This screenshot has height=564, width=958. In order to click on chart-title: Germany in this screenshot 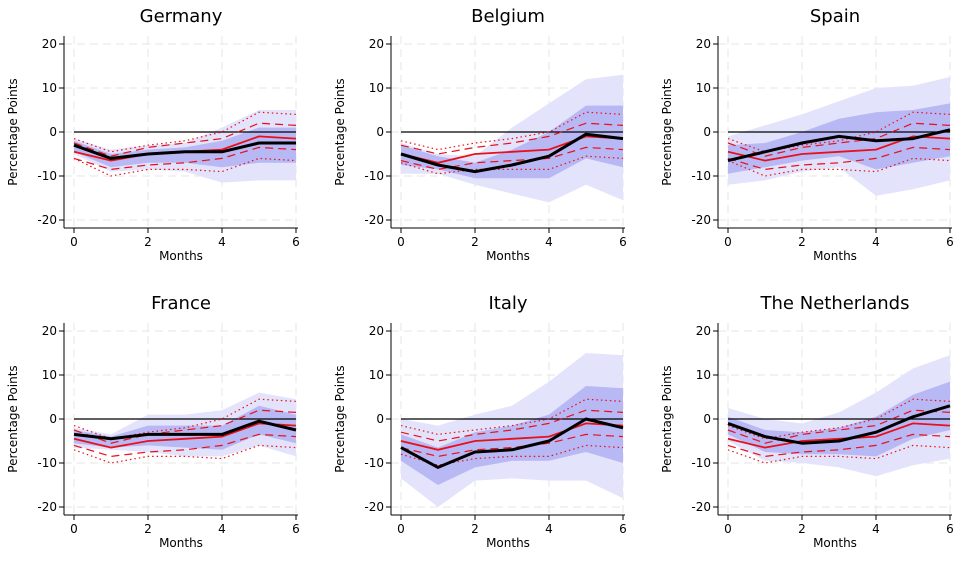, I will do `click(181, 16)`.